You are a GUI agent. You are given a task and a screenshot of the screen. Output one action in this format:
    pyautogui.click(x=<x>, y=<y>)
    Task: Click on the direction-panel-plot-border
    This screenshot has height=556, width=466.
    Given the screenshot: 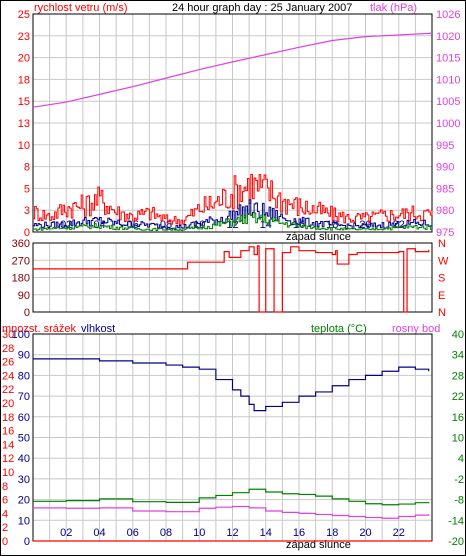 What is the action you would take?
    pyautogui.click(x=232, y=277)
    